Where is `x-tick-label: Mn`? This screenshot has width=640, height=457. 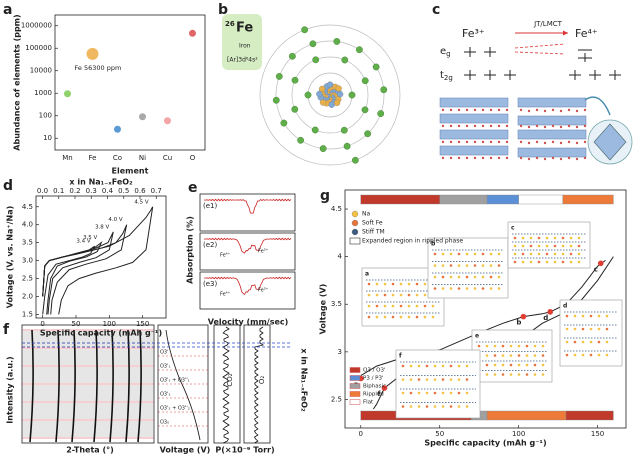
x-tick-label: Mn is located at coordinates (67, 158).